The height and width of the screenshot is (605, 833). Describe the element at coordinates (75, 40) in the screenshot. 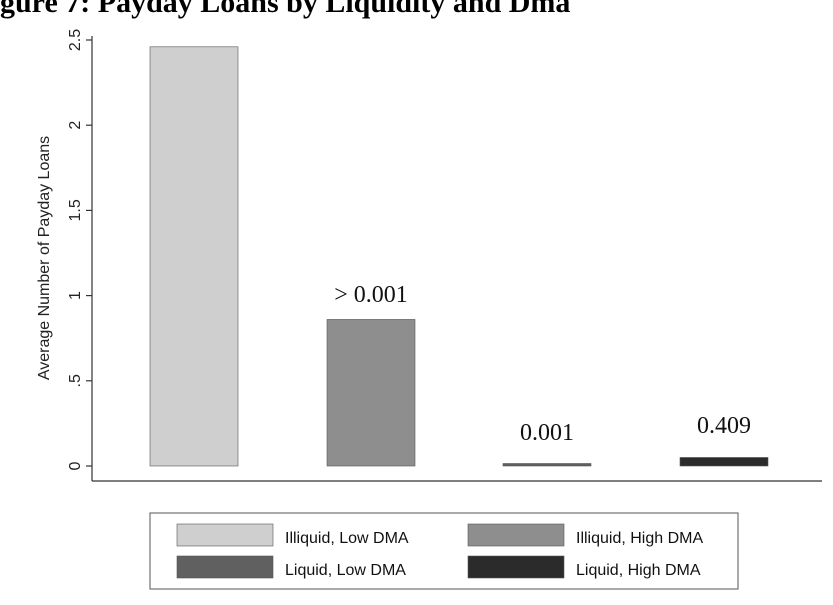

I see `y-tick-label: 2.5` at that location.